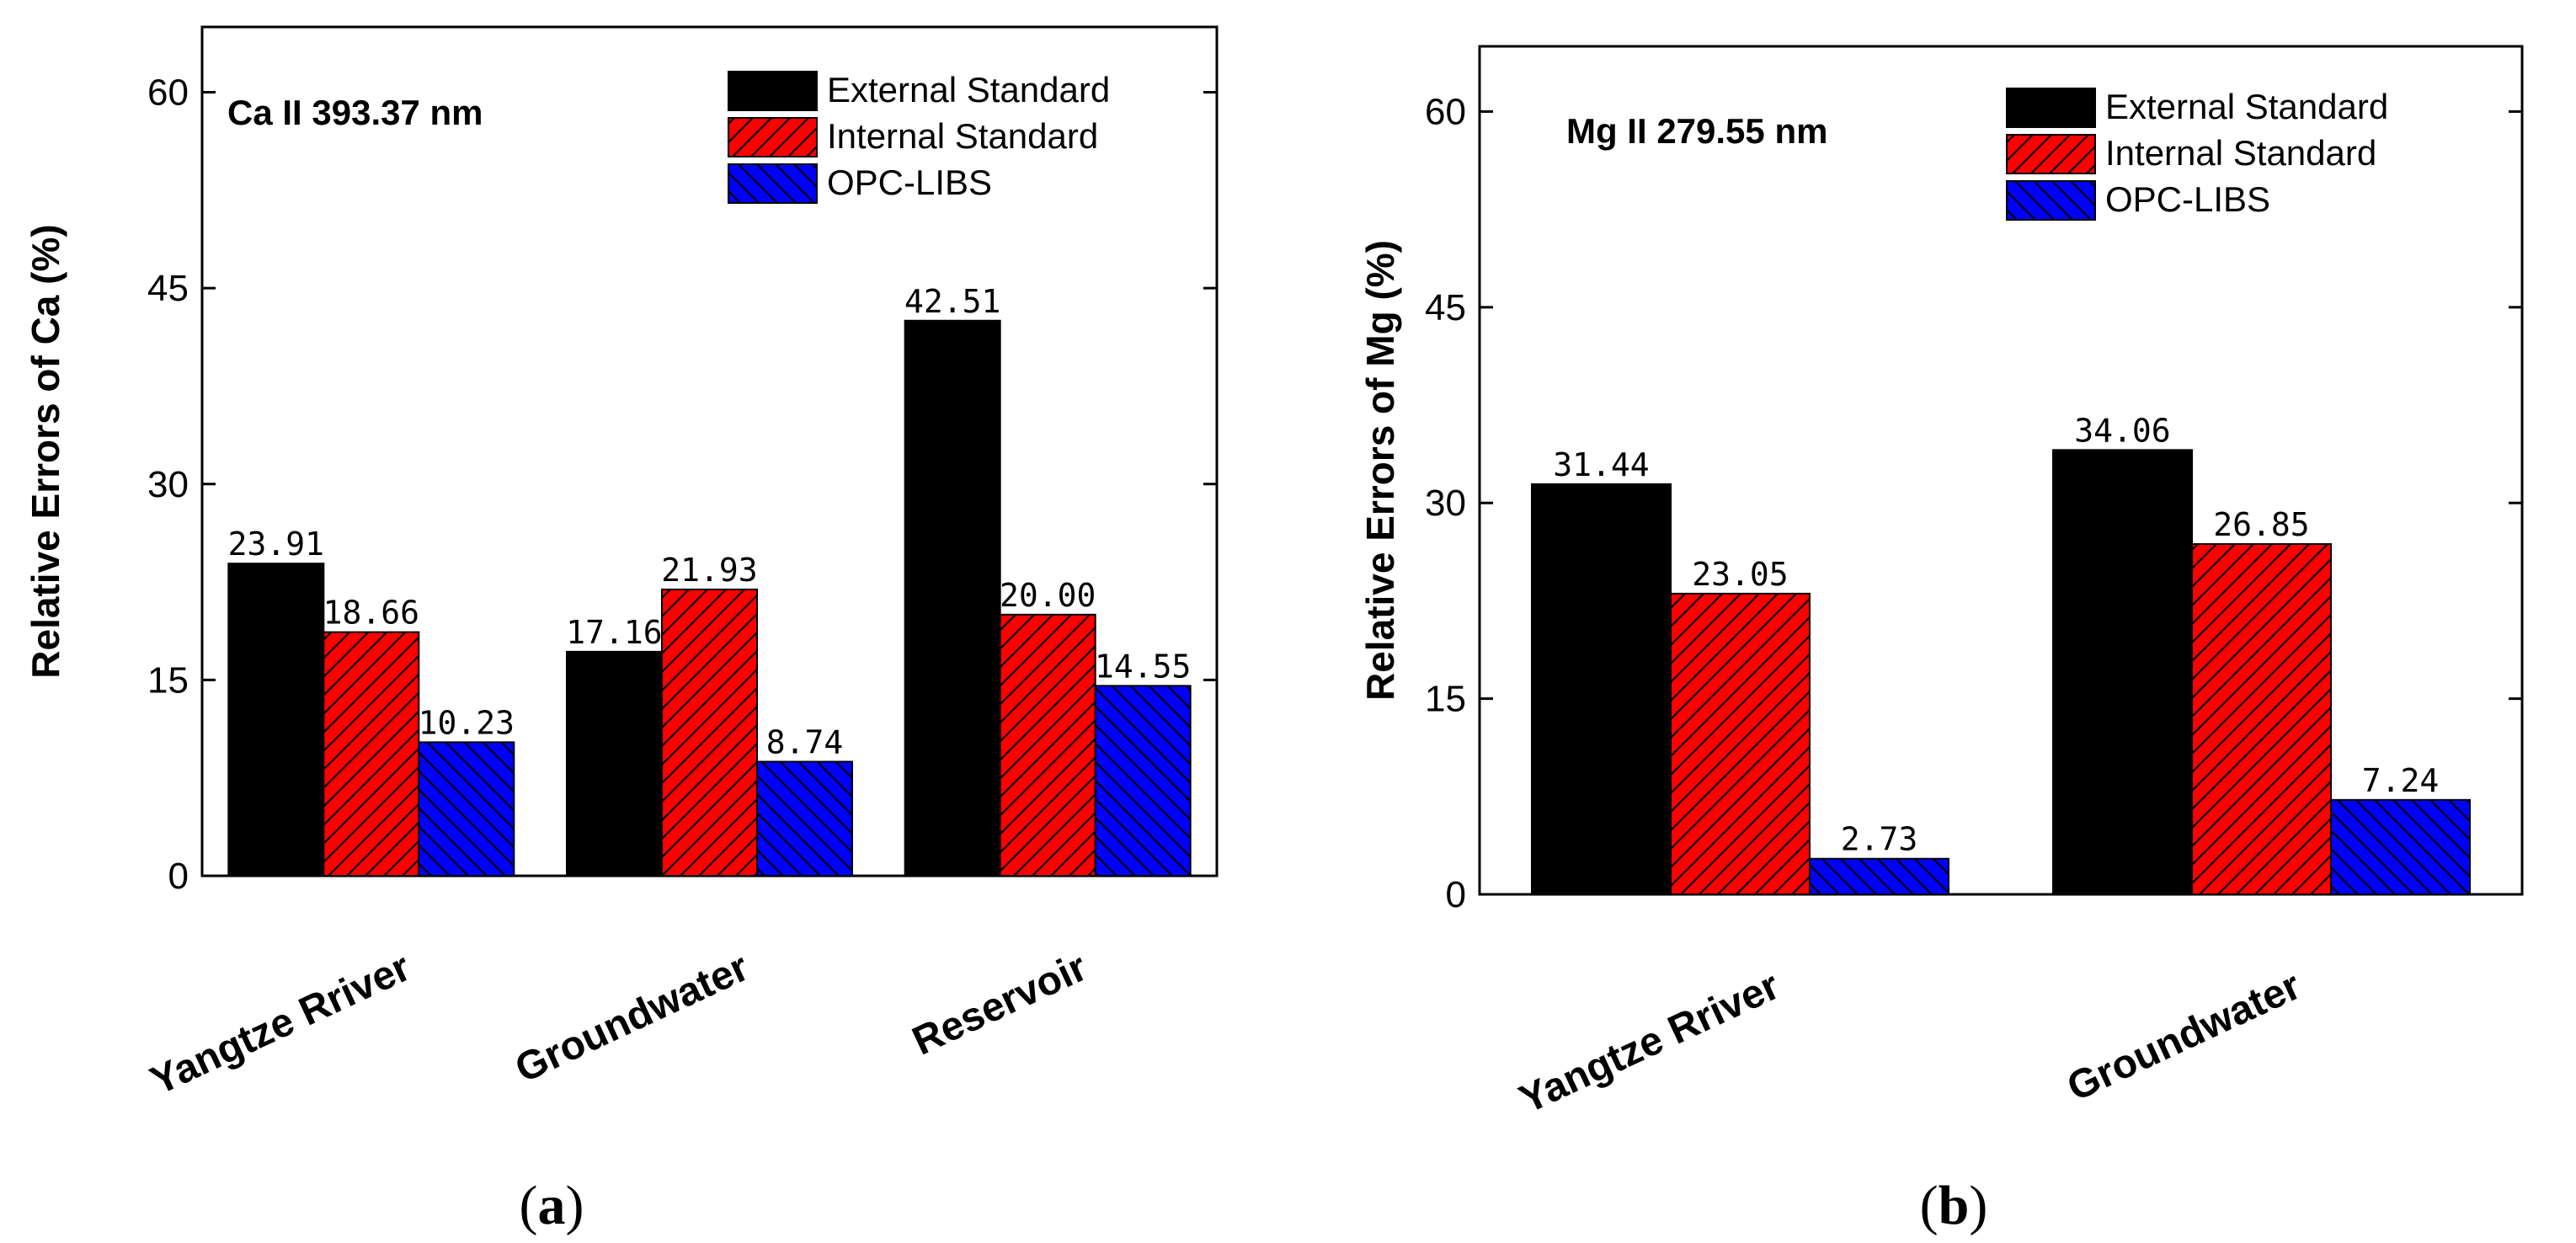 This screenshot has width=2576, height=1243. What do you see at coordinates (709, 570) in the screenshot?
I see `bar-value-label: 21.93` at bounding box center [709, 570].